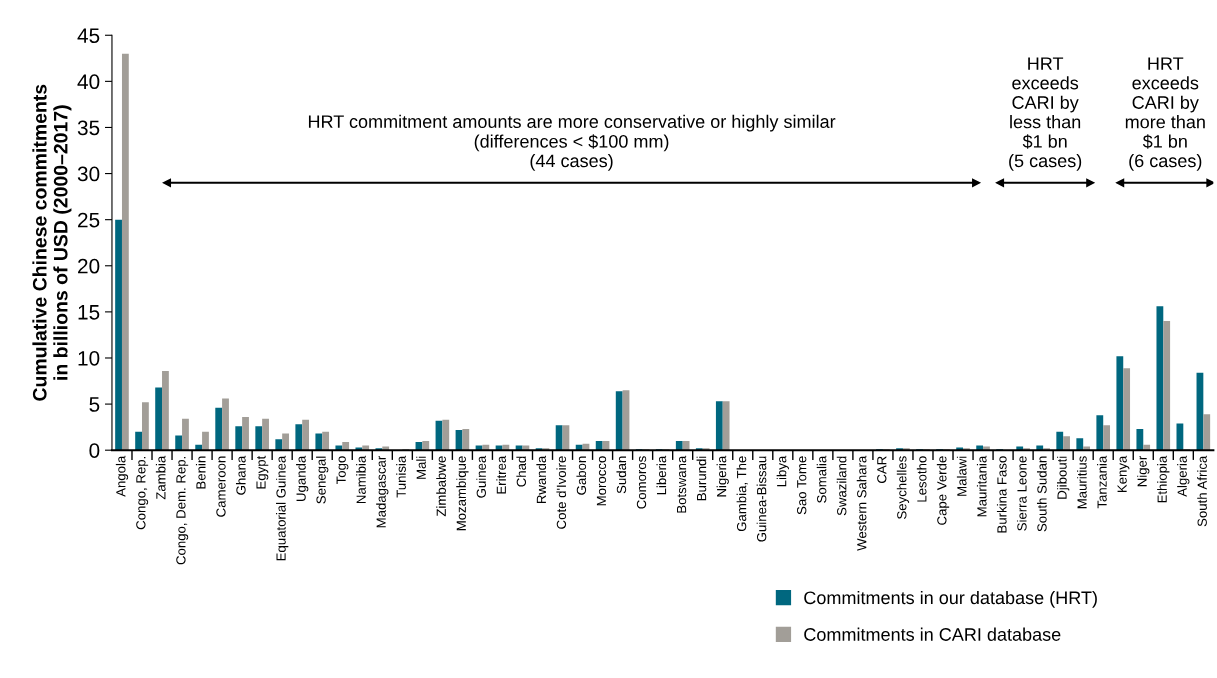 The height and width of the screenshot is (678, 1217). What do you see at coordinates (421, 467) in the screenshot?
I see `x-tick-label: Mali` at bounding box center [421, 467].